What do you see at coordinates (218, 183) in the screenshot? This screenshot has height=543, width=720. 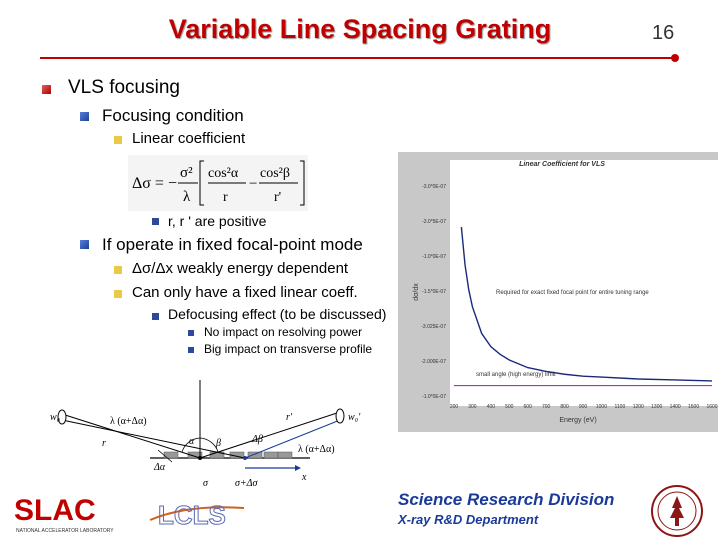 I see `focusing-equation: Δσ = − σ² λ cos²α r − cos²β r'` at bounding box center [218, 183].